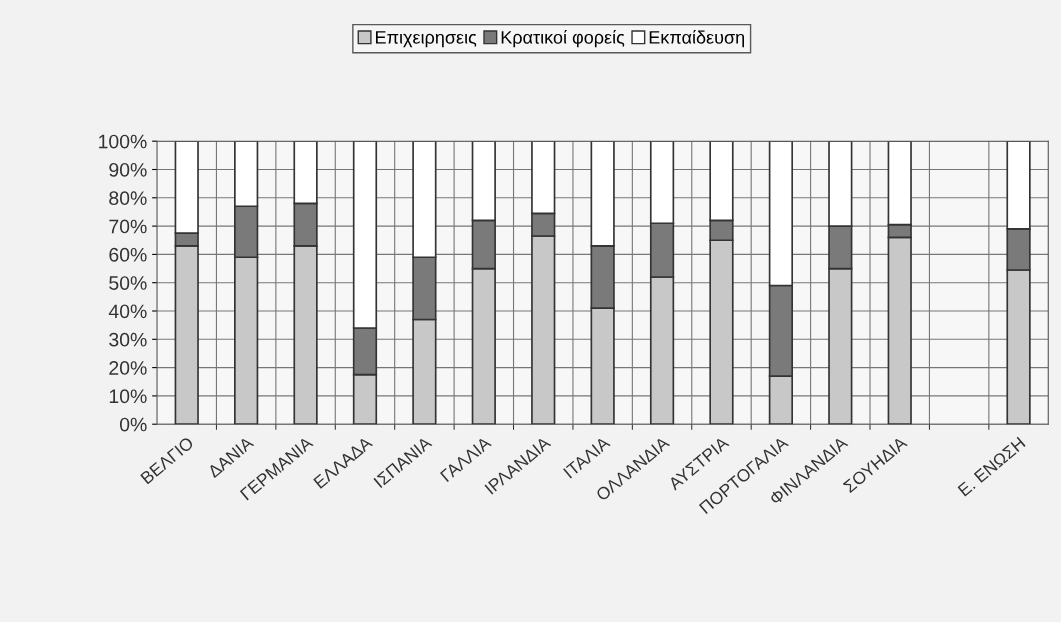  What do you see at coordinates (128, 254) in the screenshot?
I see `y-tick-label: 60%` at bounding box center [128, 254].